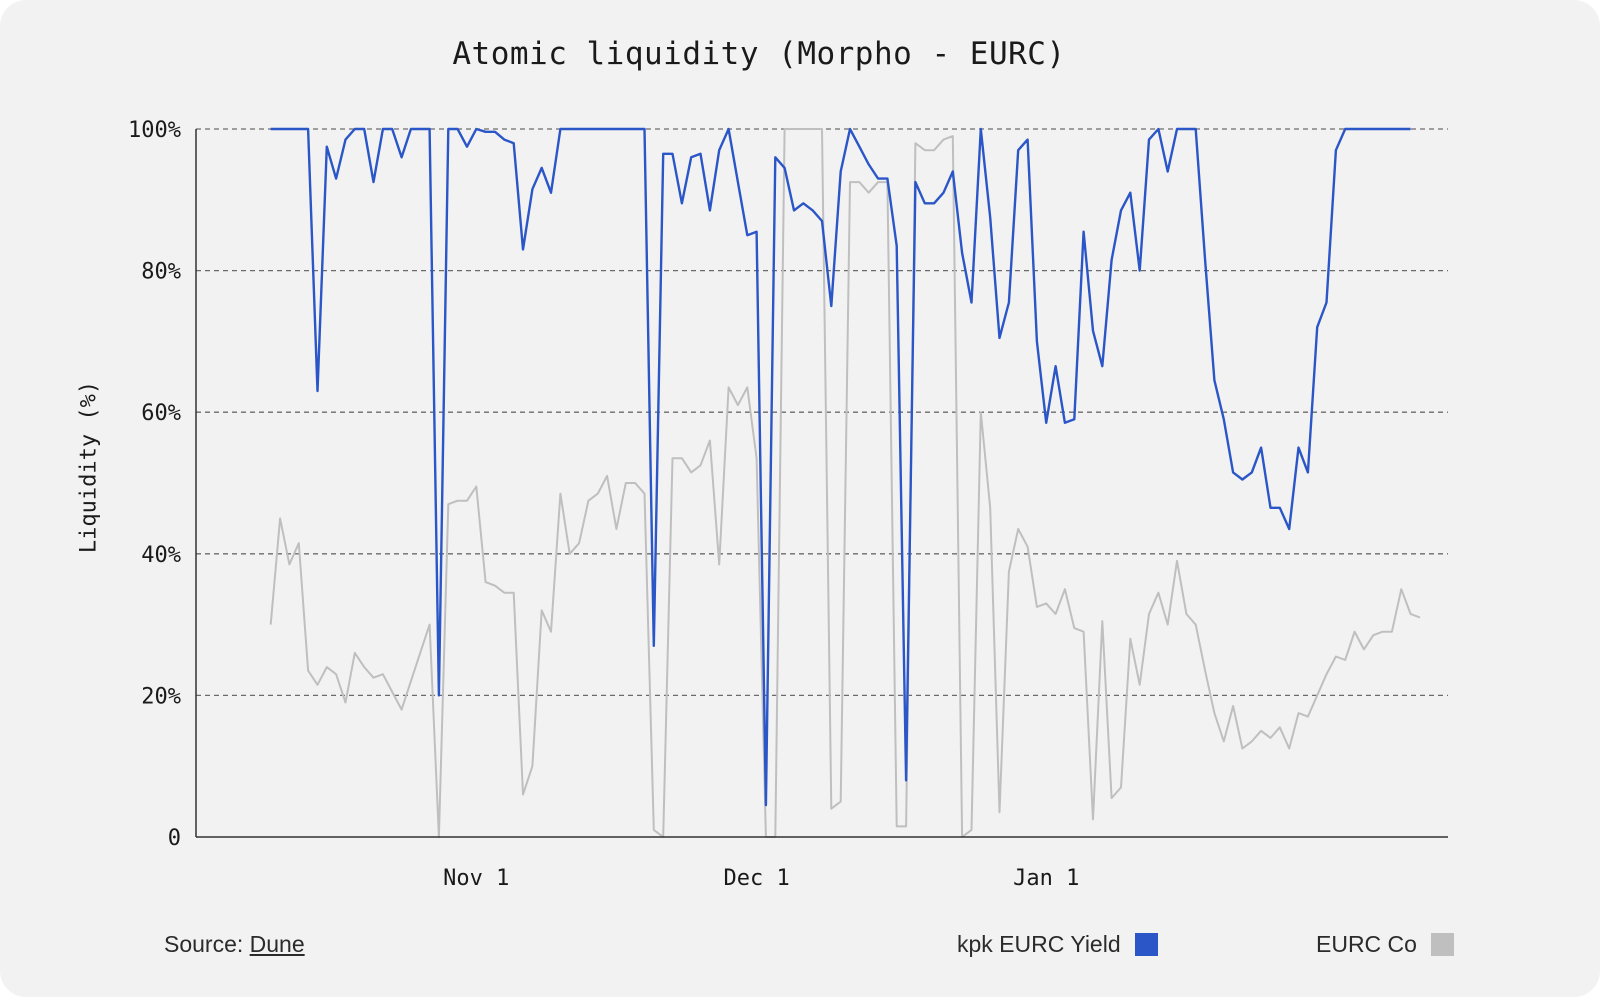 This screenshot has width=1600, height=997. What do you see at coordinates (476, 878) in the screenshot?
I see `x-tick-label: Nov 1` at bounding box center [476, 878].